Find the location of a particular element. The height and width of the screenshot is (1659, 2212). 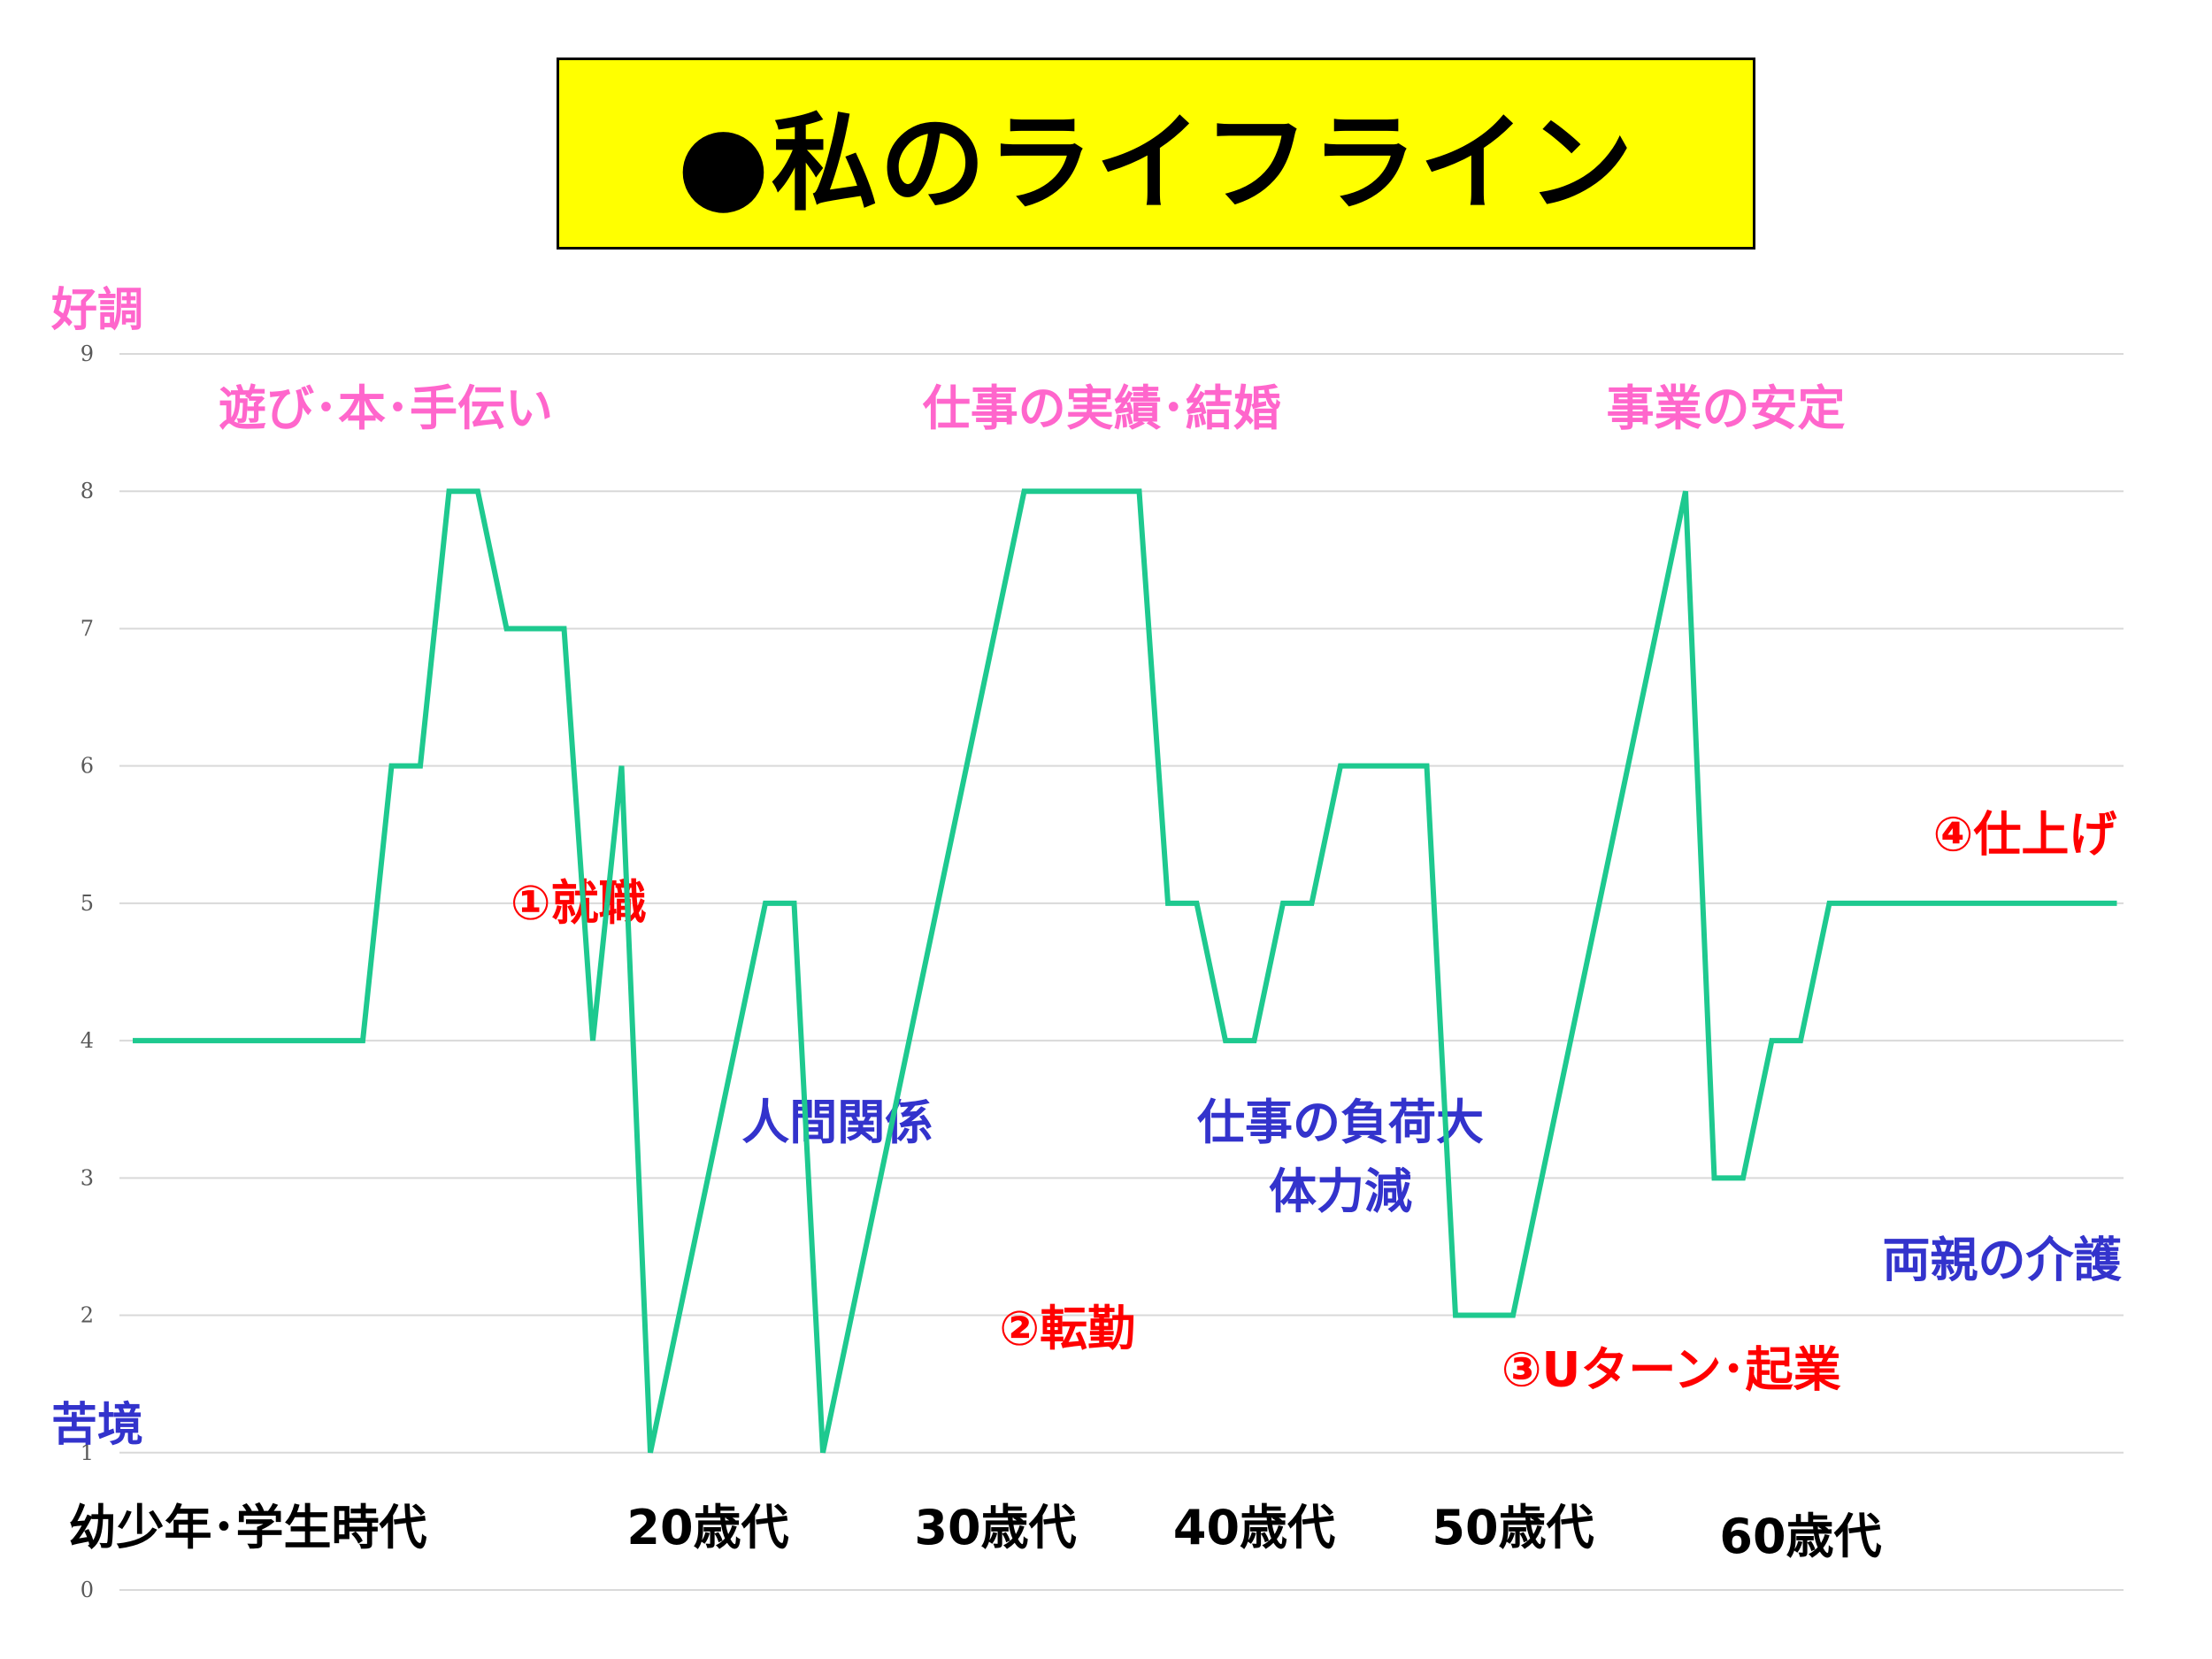

x-category-label: 60歳代 is located at coordinates (1800, 1537).